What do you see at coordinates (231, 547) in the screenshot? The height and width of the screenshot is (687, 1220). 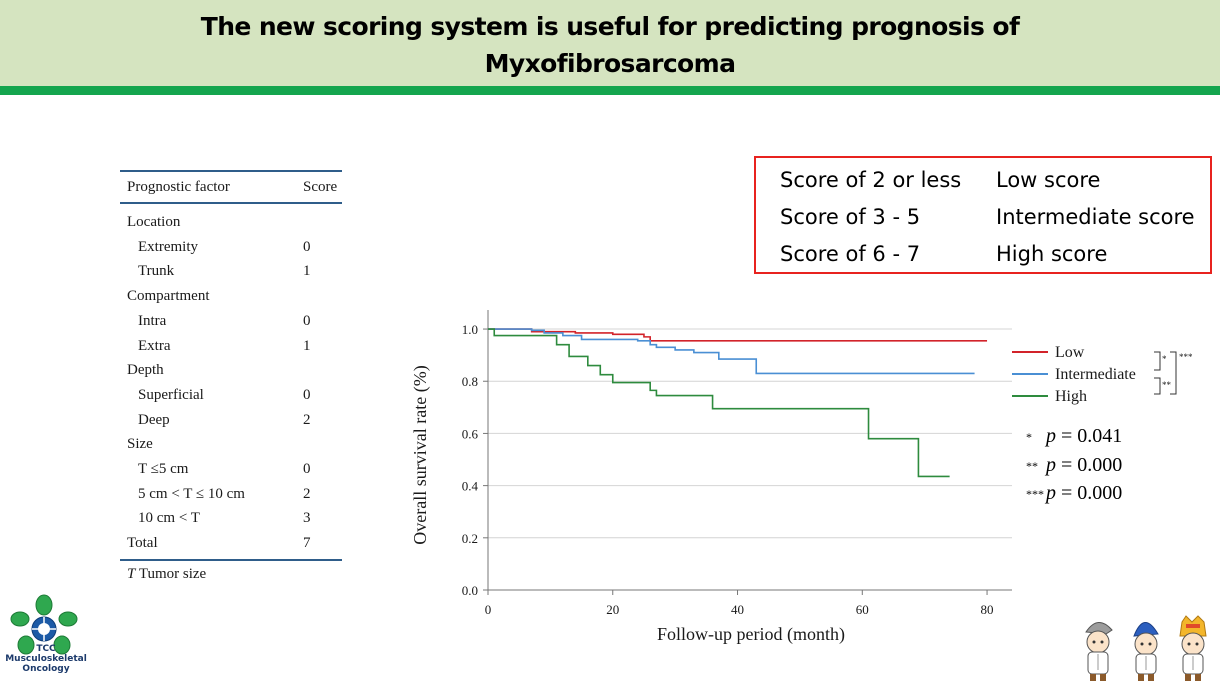 I see `table-row: Total 7` at bounding box center [231, 547].